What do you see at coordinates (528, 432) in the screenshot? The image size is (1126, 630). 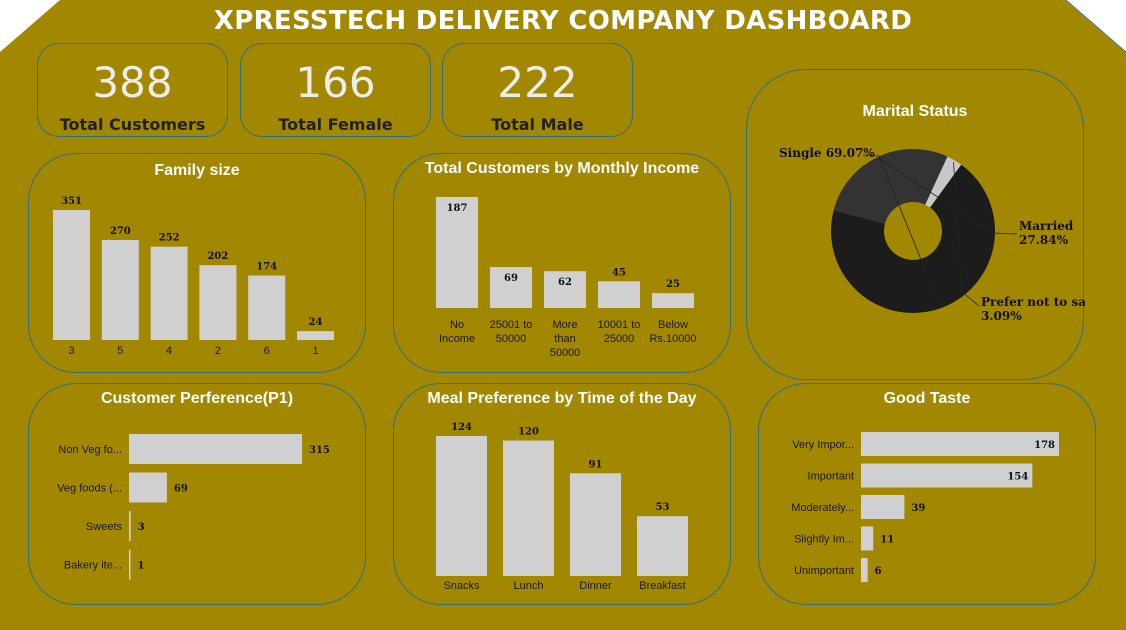 I see `meal-value-label: 120` at bounding box center [528, 432].